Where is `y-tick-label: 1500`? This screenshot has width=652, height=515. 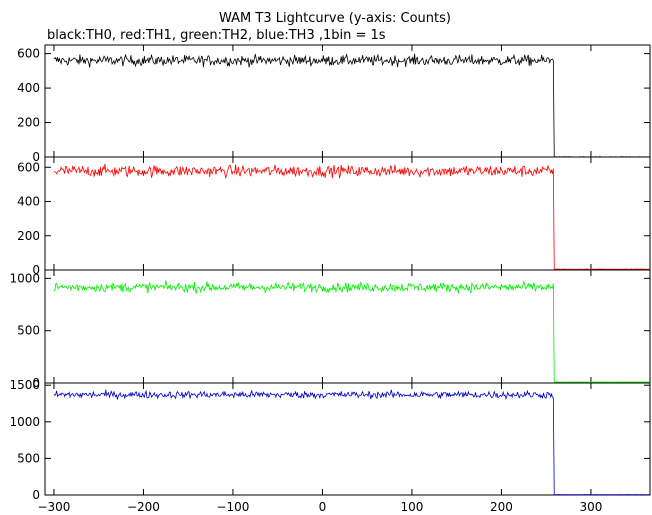
y-tick-label: 1500 is located at coordinates (24, 385).